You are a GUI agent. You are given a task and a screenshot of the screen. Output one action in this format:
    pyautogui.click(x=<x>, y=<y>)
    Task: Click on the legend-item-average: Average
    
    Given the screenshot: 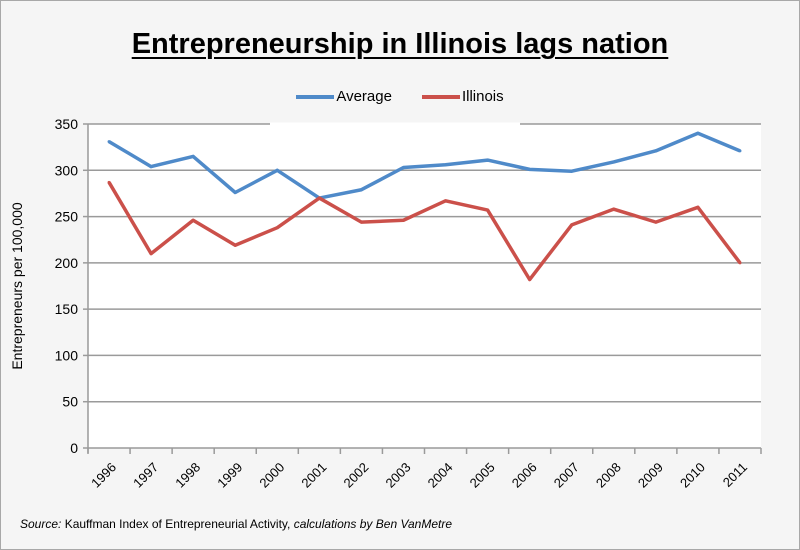 What is the action you would take?
    pyautogui.click(x=344, y=96)
    